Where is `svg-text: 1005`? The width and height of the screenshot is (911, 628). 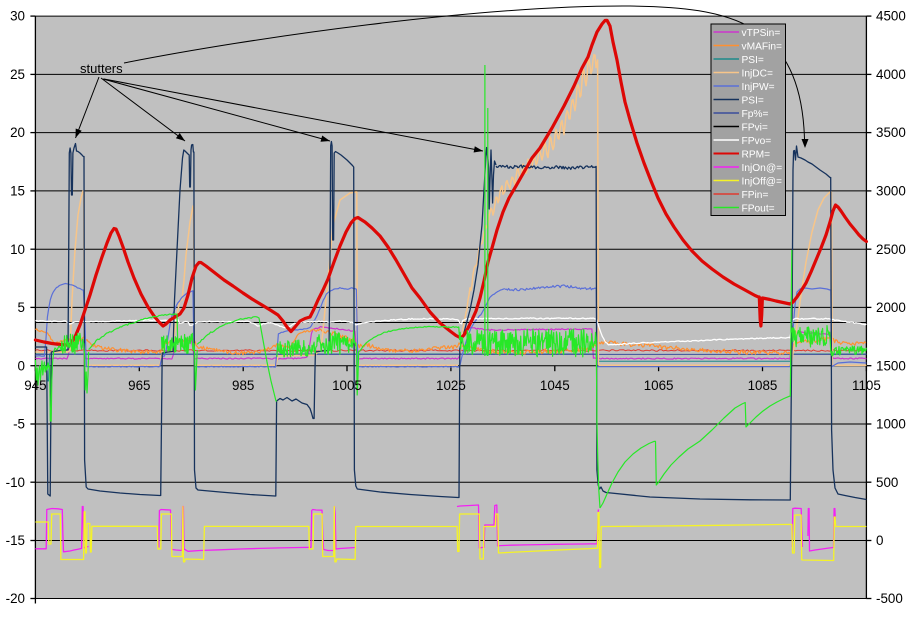
svg-text: 1005 is located at coordinates (347, 385).